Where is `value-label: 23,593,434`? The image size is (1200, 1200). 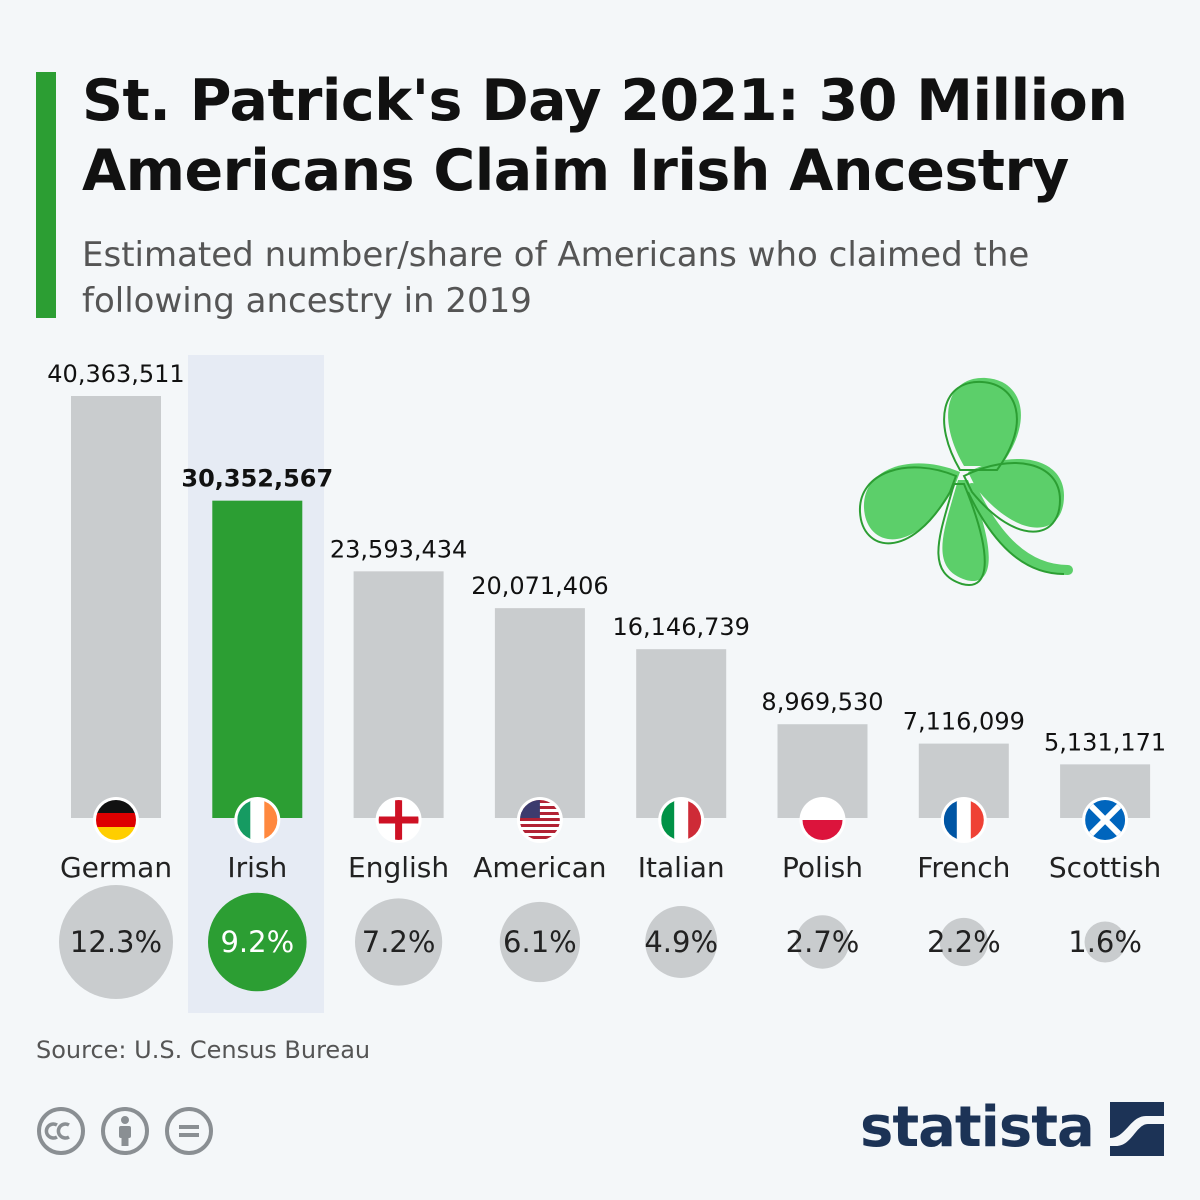
value-label: 23,593,434 is located at coordinates (398, 549).